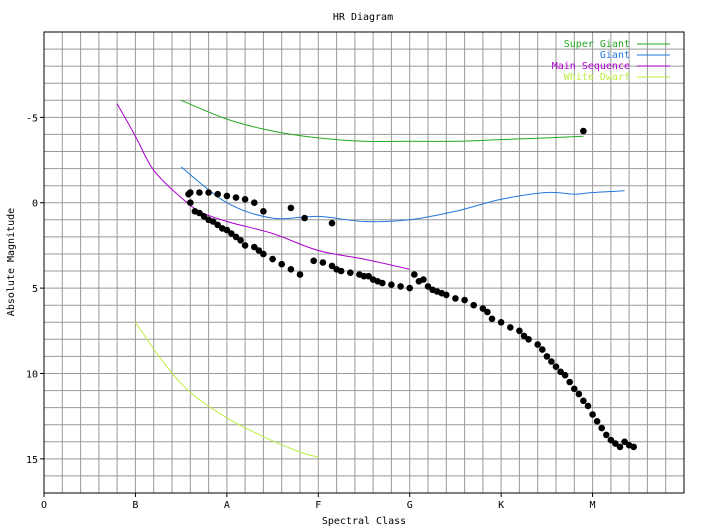 The image size is (704, 528). Describe the element at coordinates (410, 505) in the screenshot. I see `x-tick-label: G` at that location.